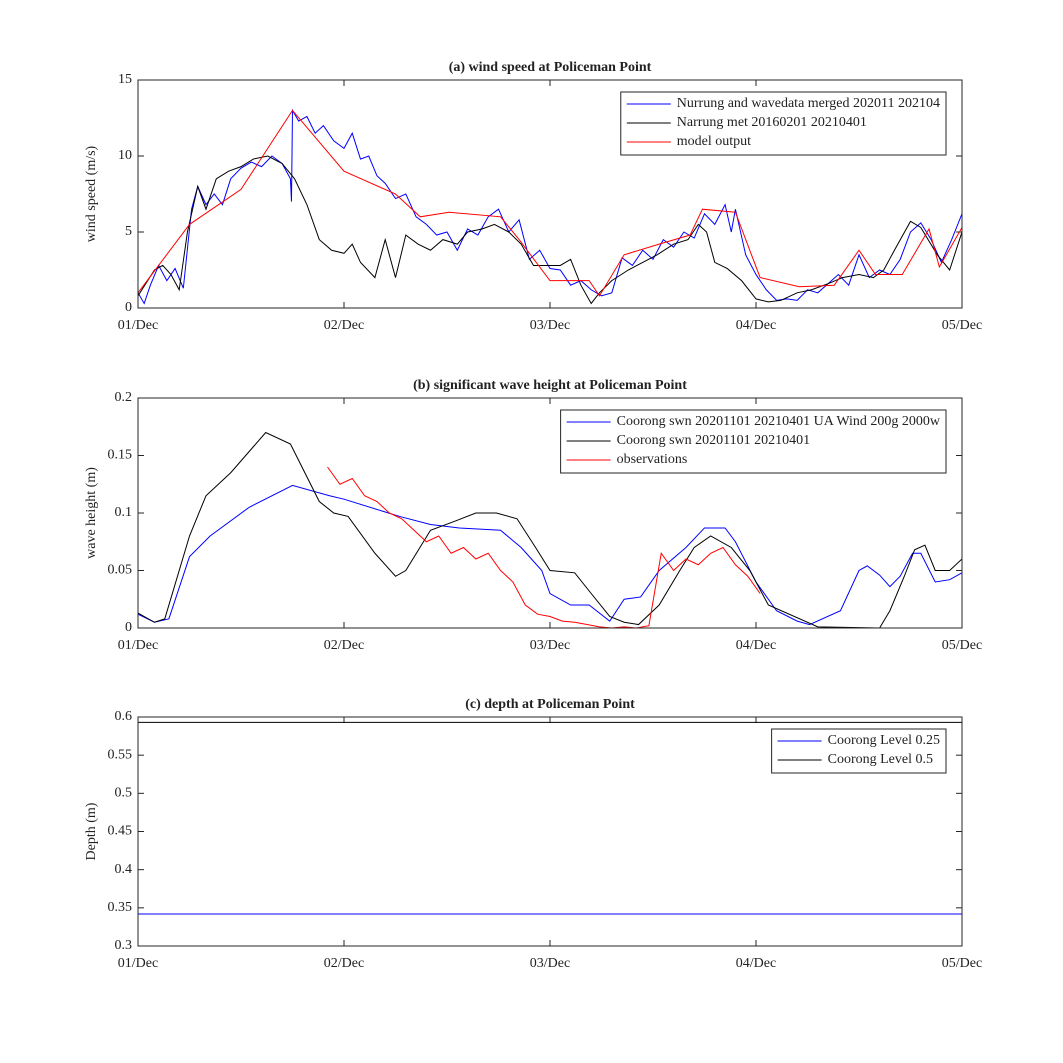  What do you see at coordinates (125, 79) in the screenshot?
I see `y-tick-label: 15` at bounding box center [125, 79].